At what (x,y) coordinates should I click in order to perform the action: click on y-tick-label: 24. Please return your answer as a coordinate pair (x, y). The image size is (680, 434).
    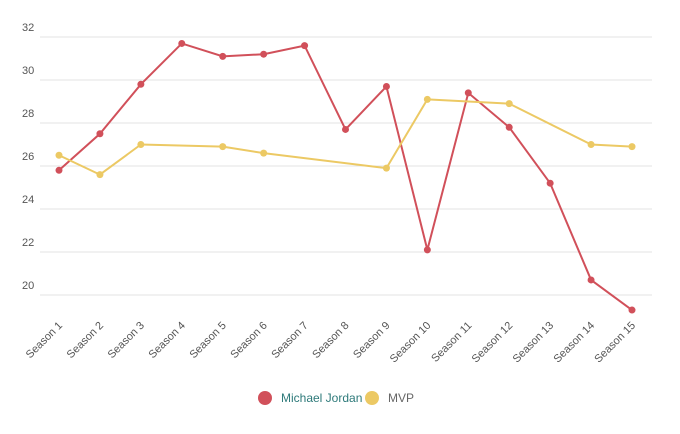
    Looking at the image, I should click on (28, 200).